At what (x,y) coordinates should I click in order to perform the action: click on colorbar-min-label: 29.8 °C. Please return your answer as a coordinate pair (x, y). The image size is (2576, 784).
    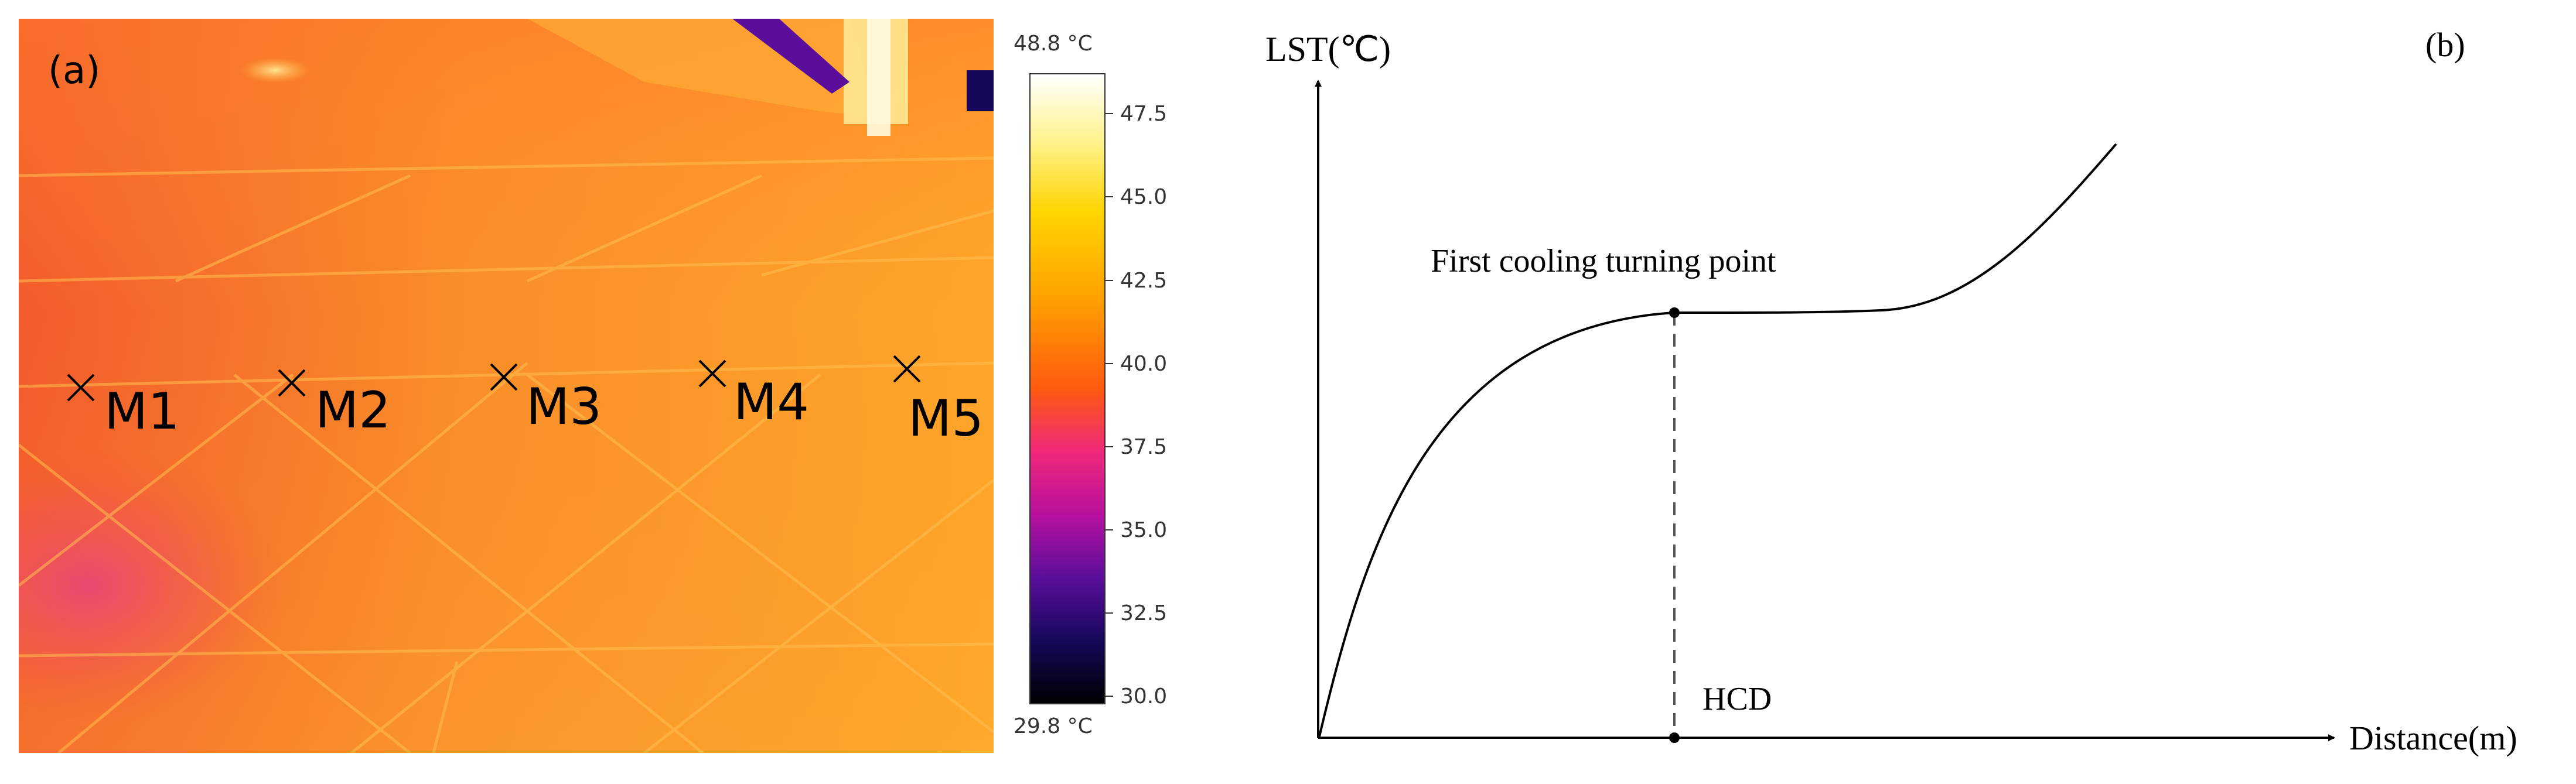
    Looking at the image, I should click on (1053, 726).